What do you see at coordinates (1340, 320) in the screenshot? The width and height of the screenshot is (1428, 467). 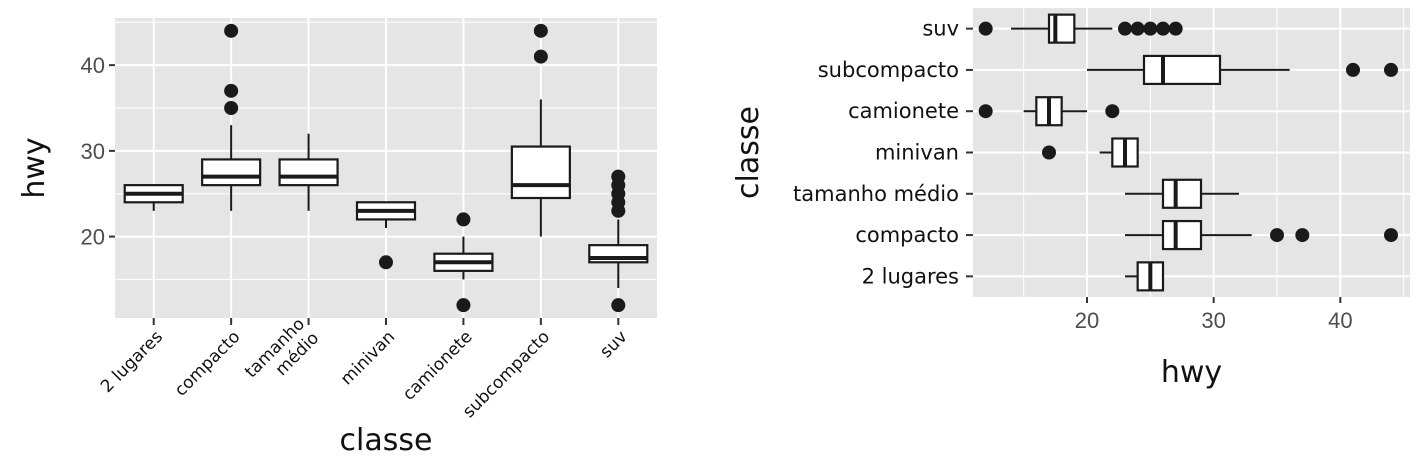 I see `right-x-tick-label: 40` at bounding box center [1340, 320].